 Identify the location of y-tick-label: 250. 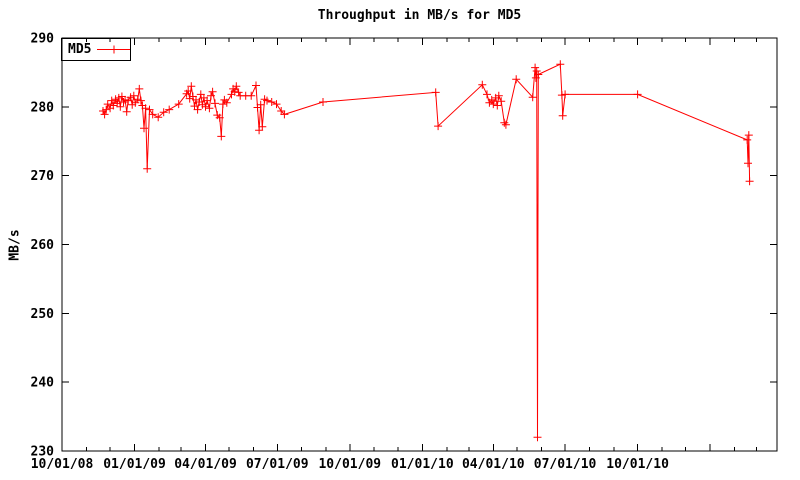
(43, 314).